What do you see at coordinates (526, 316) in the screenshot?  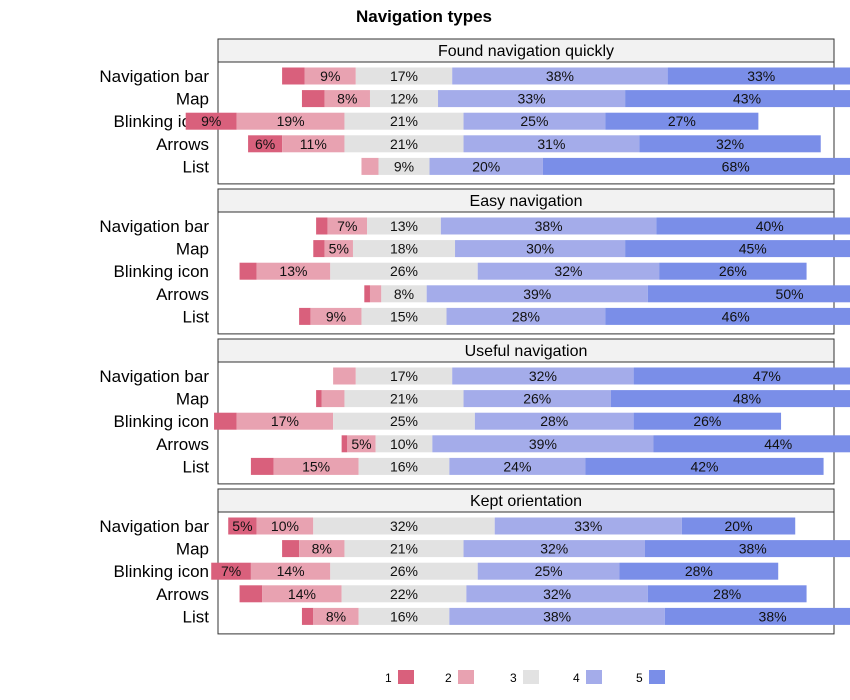 I see `segment-label: 28%` at bounding box center [526, 316].